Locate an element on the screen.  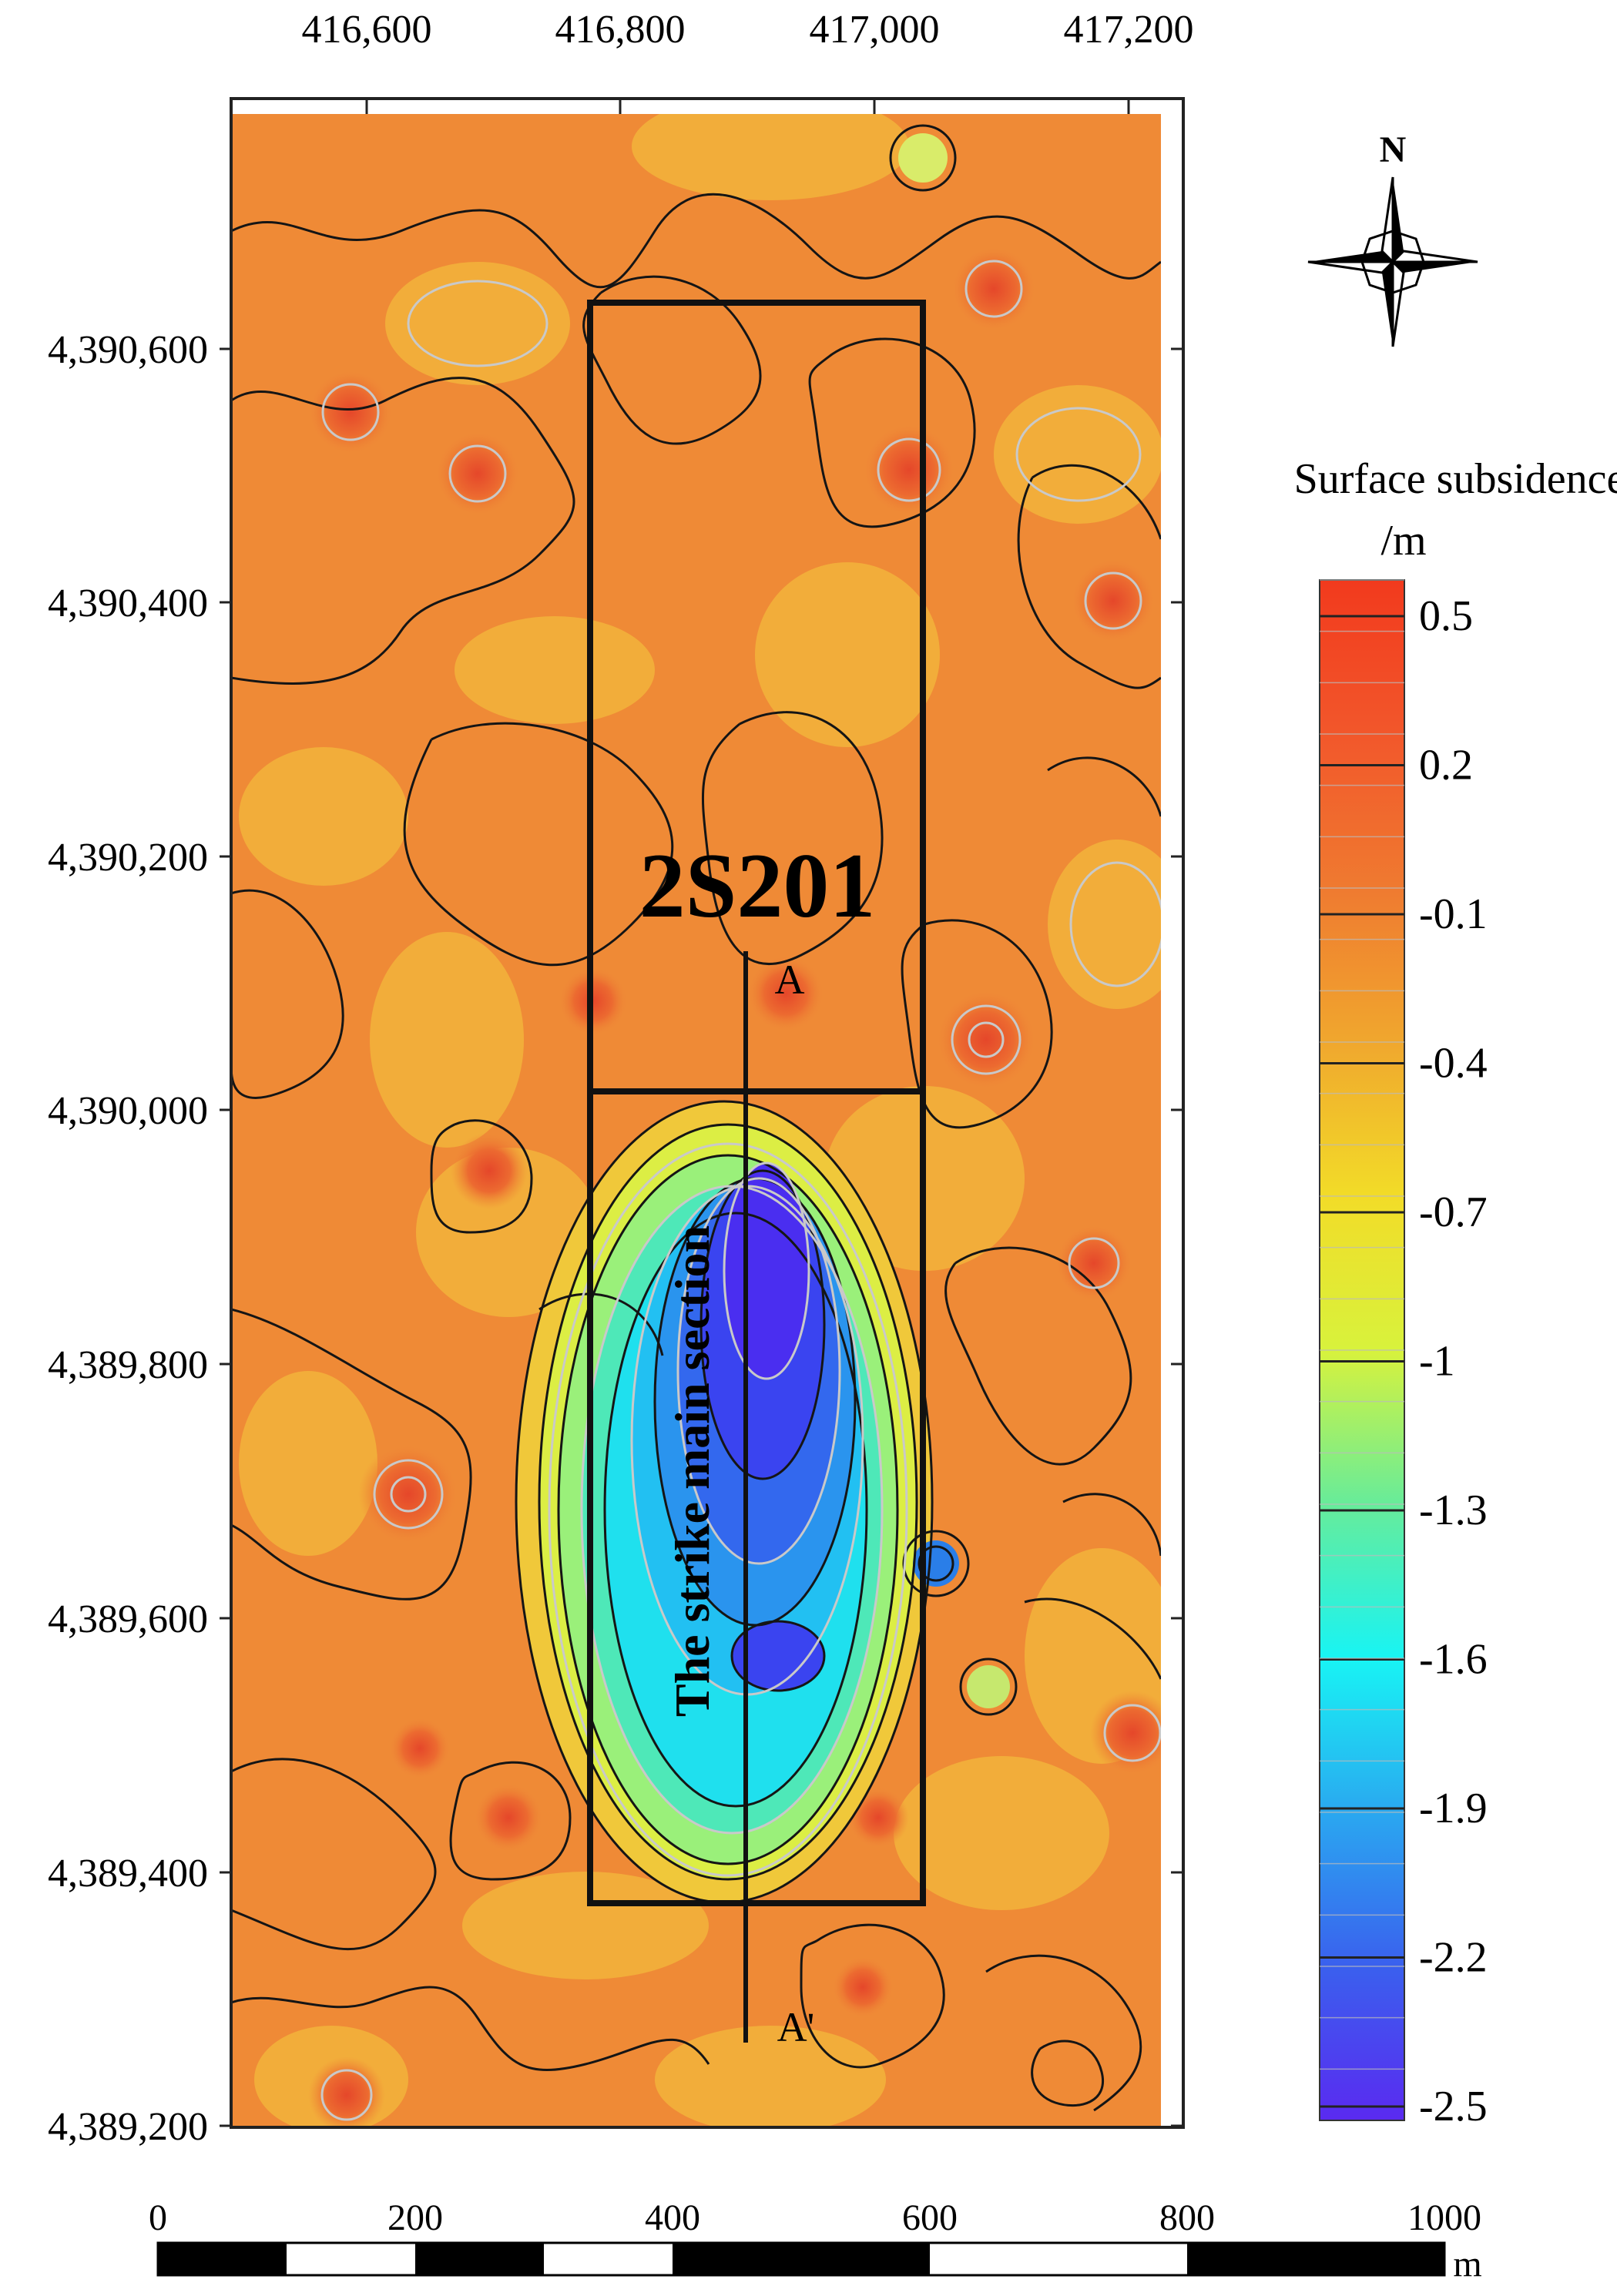
scale-bar-label: 200 is located at coordinates (415, 2217).